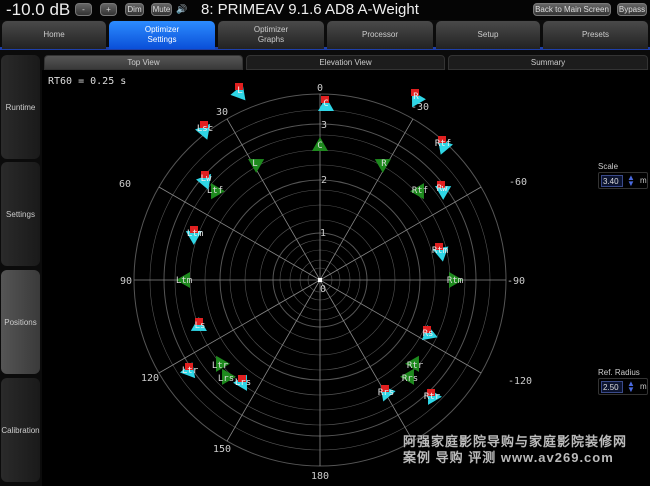  What do you see at coordinates (631, 386) in the screenshot?
I see `ref-radius-spinner-icon: ▲ ▼` at bounding box center [631, 386].